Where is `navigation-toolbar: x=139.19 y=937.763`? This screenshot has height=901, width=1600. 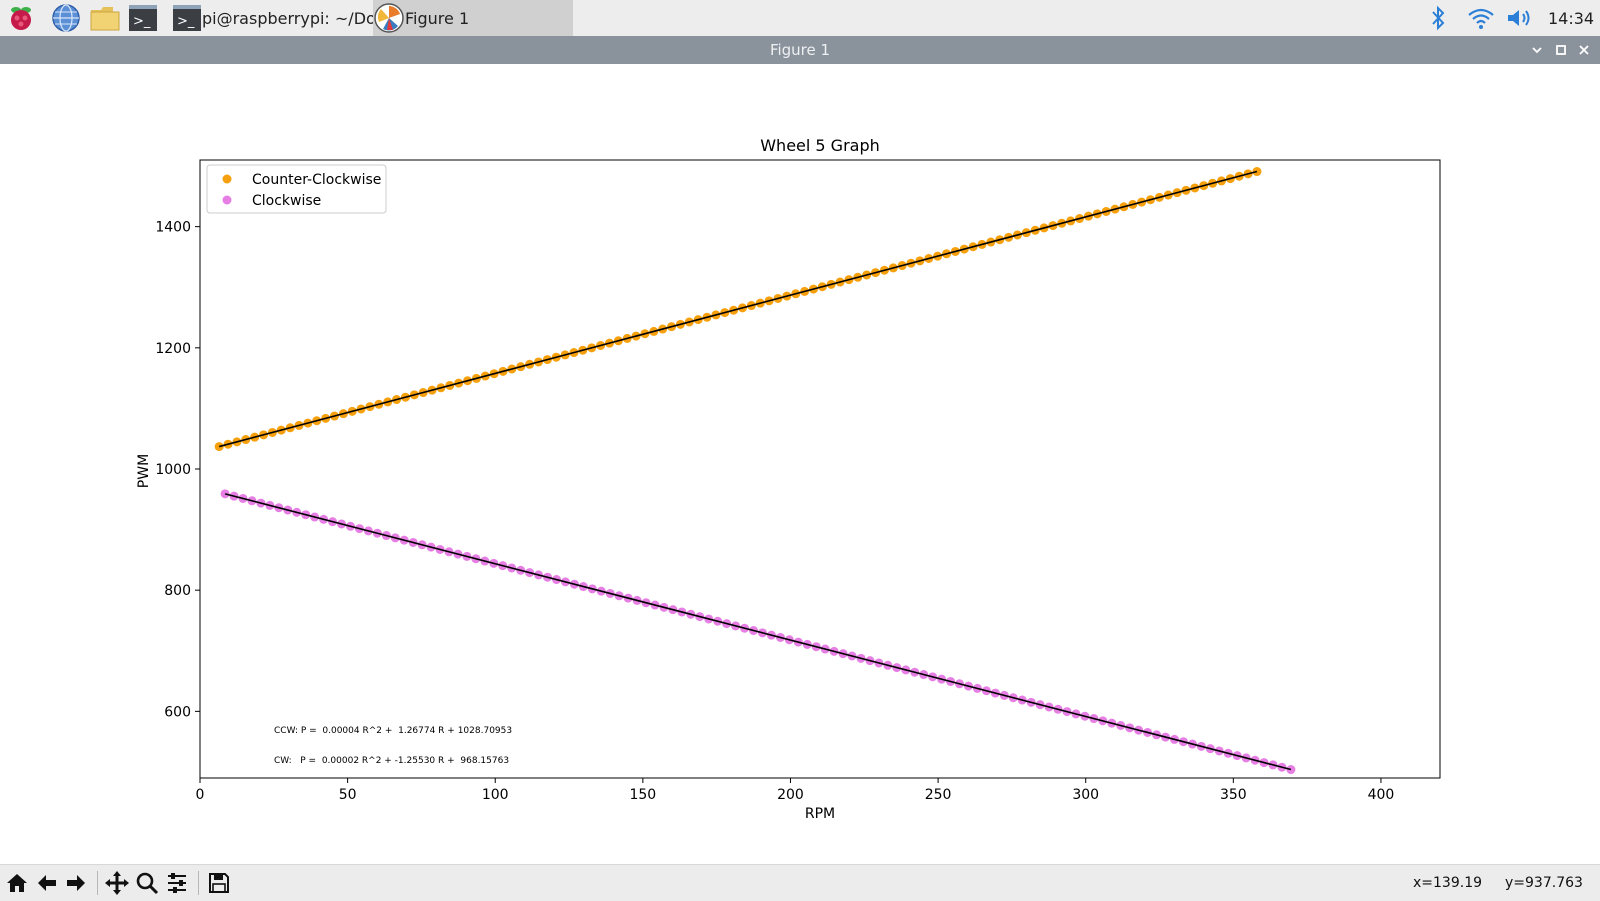 navigation-toolbar: x=139.19 y=937.763 is located at coordinates (800, 882).